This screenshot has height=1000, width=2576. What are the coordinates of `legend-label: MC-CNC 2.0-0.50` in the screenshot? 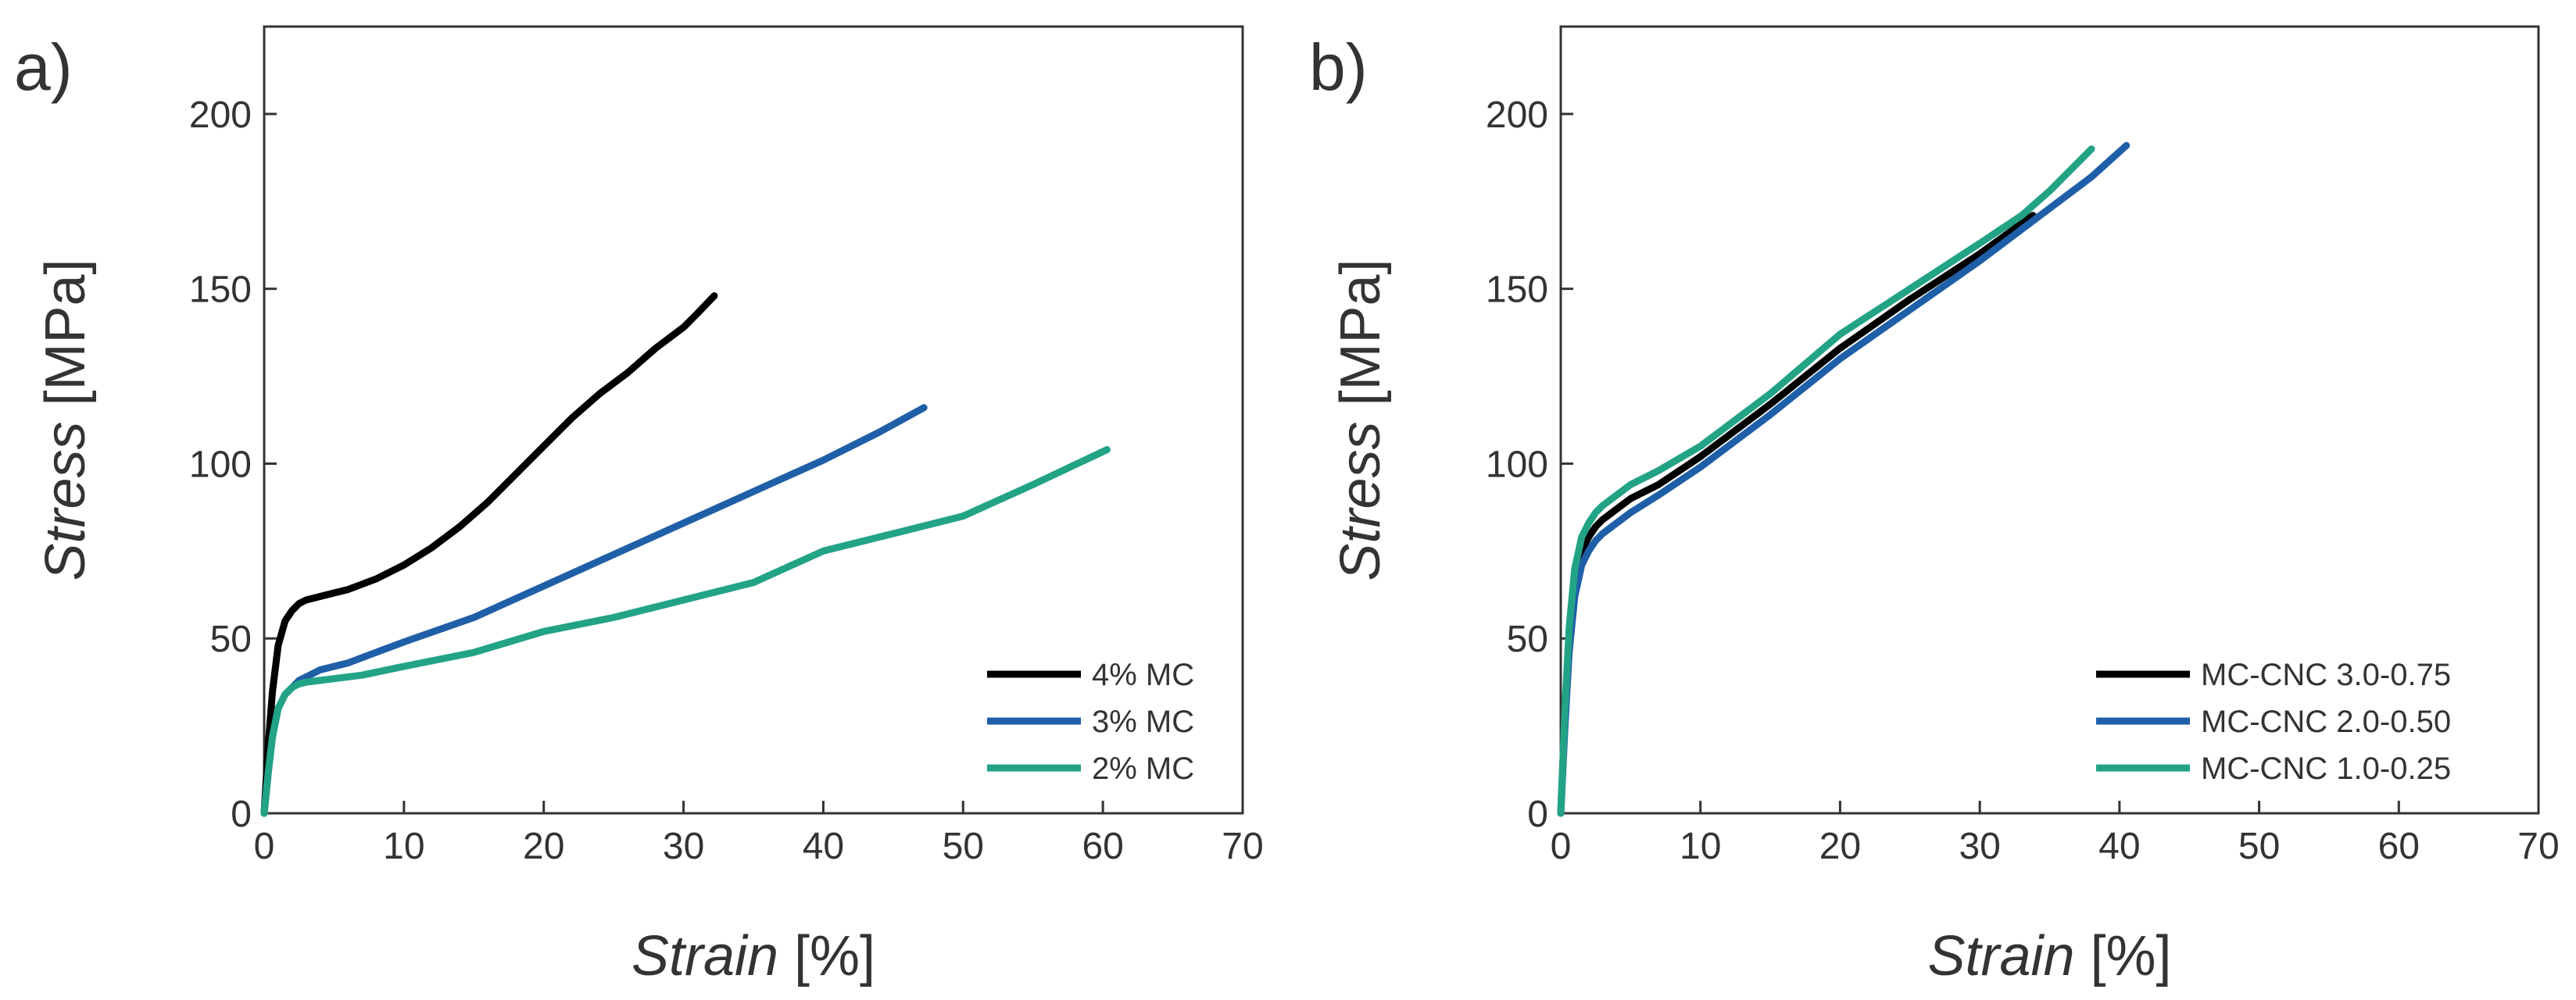 It's located at (2326, 722).